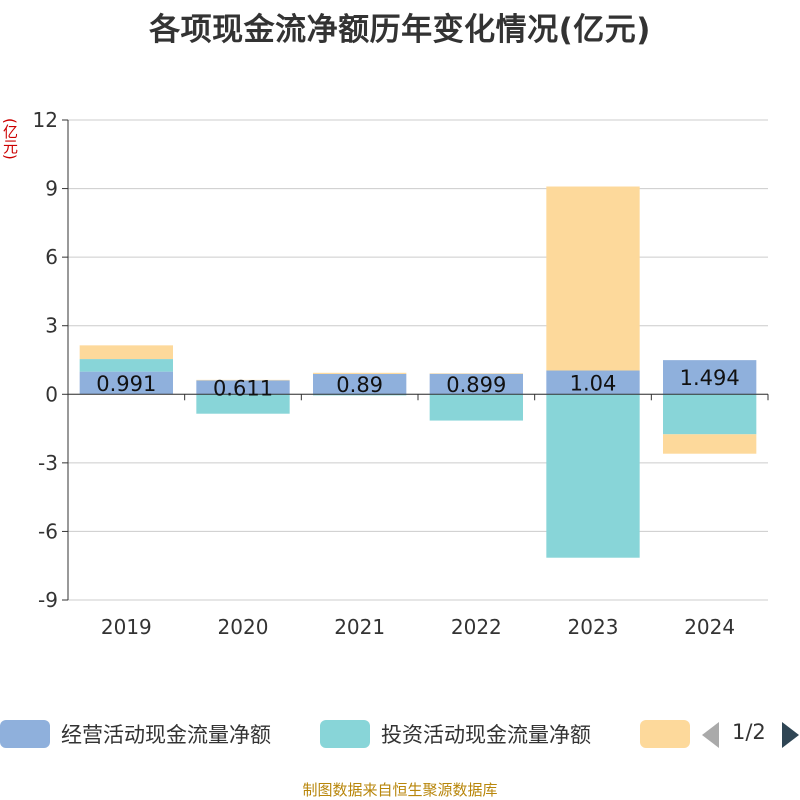  Describe the element at coordinates (486, 735) in the screenshot. I see `legend-label-investing: 投资活动现金流量净额` at that location.